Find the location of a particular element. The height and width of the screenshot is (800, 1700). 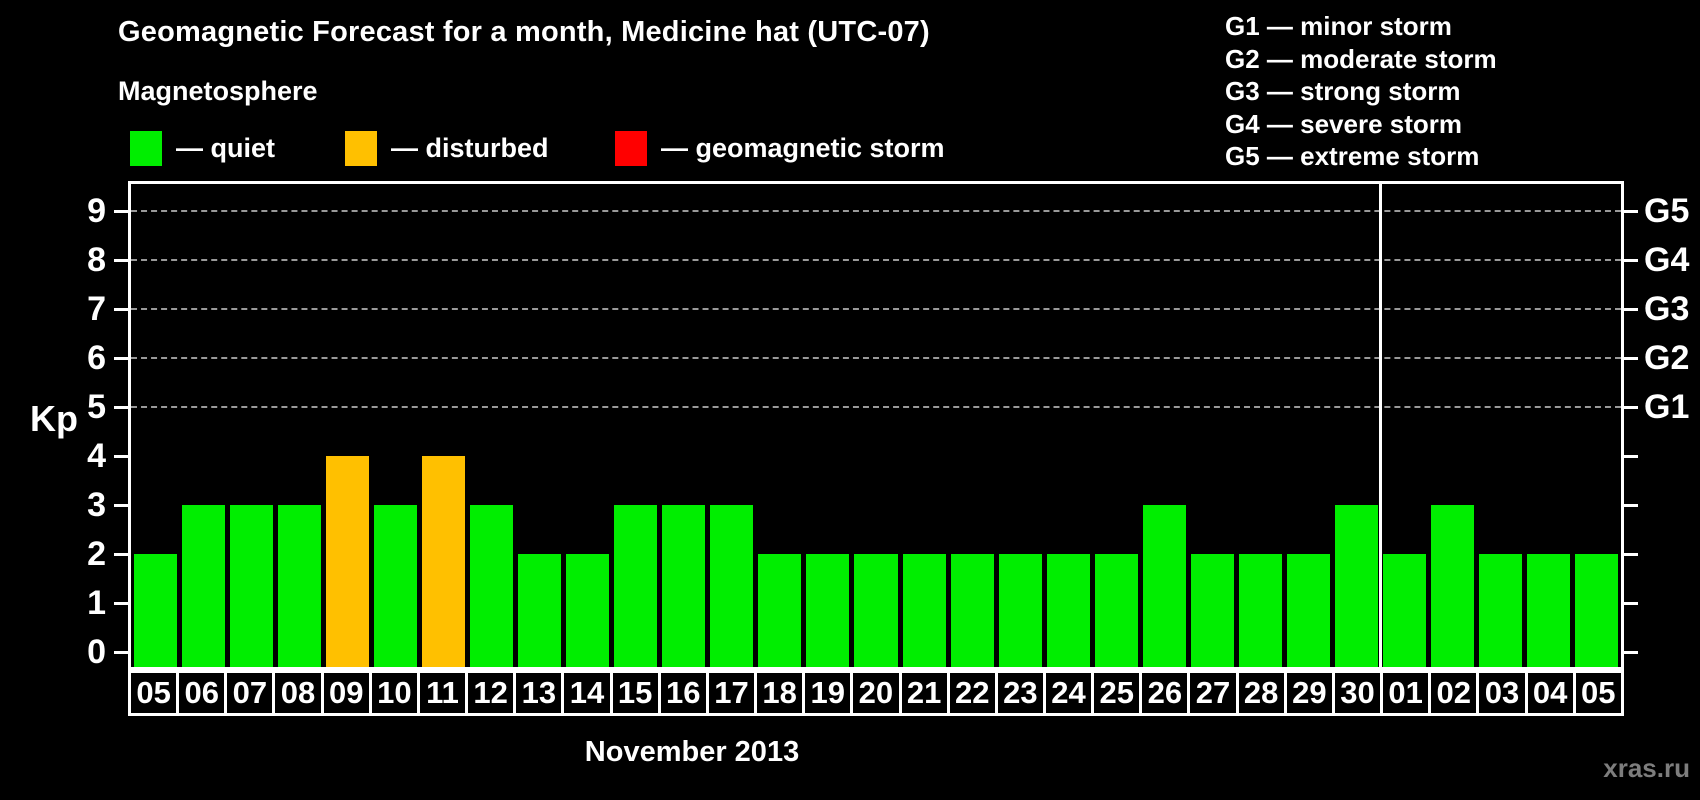

y-tick-label-7: 7 is located at coordinates (96, 309).